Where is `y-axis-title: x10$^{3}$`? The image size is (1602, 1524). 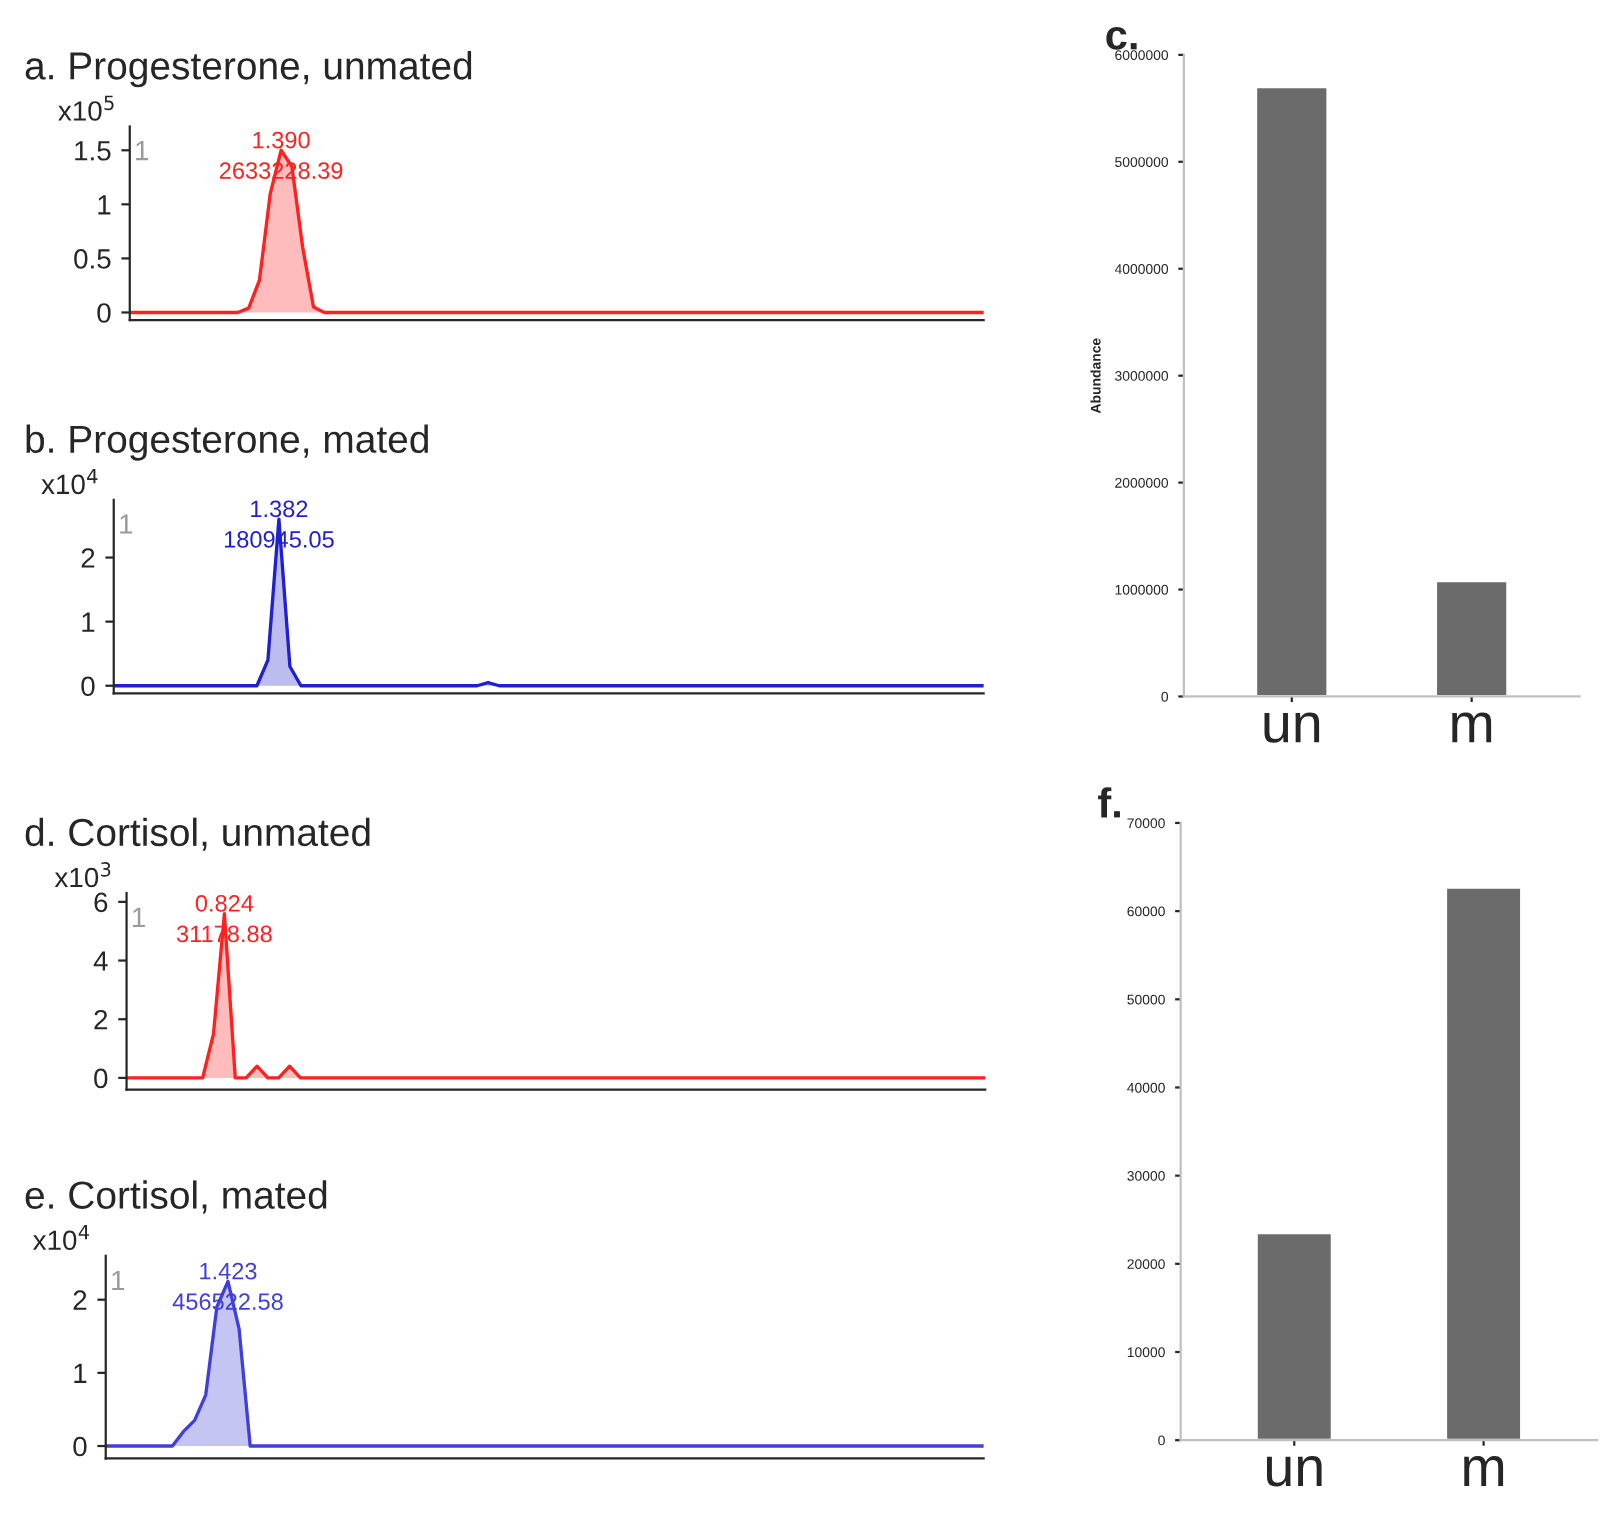
y-axis-title: x10$^{3}$ is located at coordinates (82, 875).